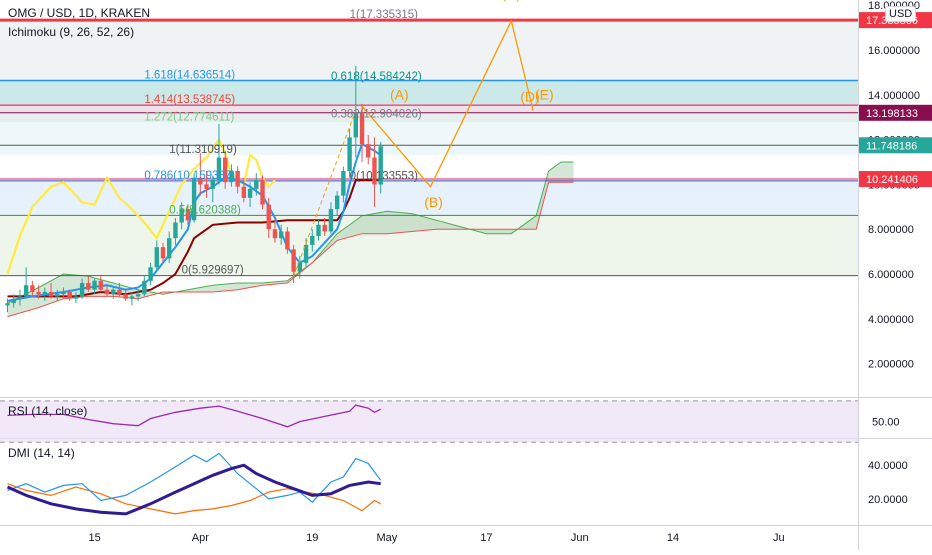 Image resolution: width=932 pixels, height=555 pixels. Describe the element at coordinates (41, 453) in the screenshot. I see `dmi-legend: DMI (14, 14)` at that location.